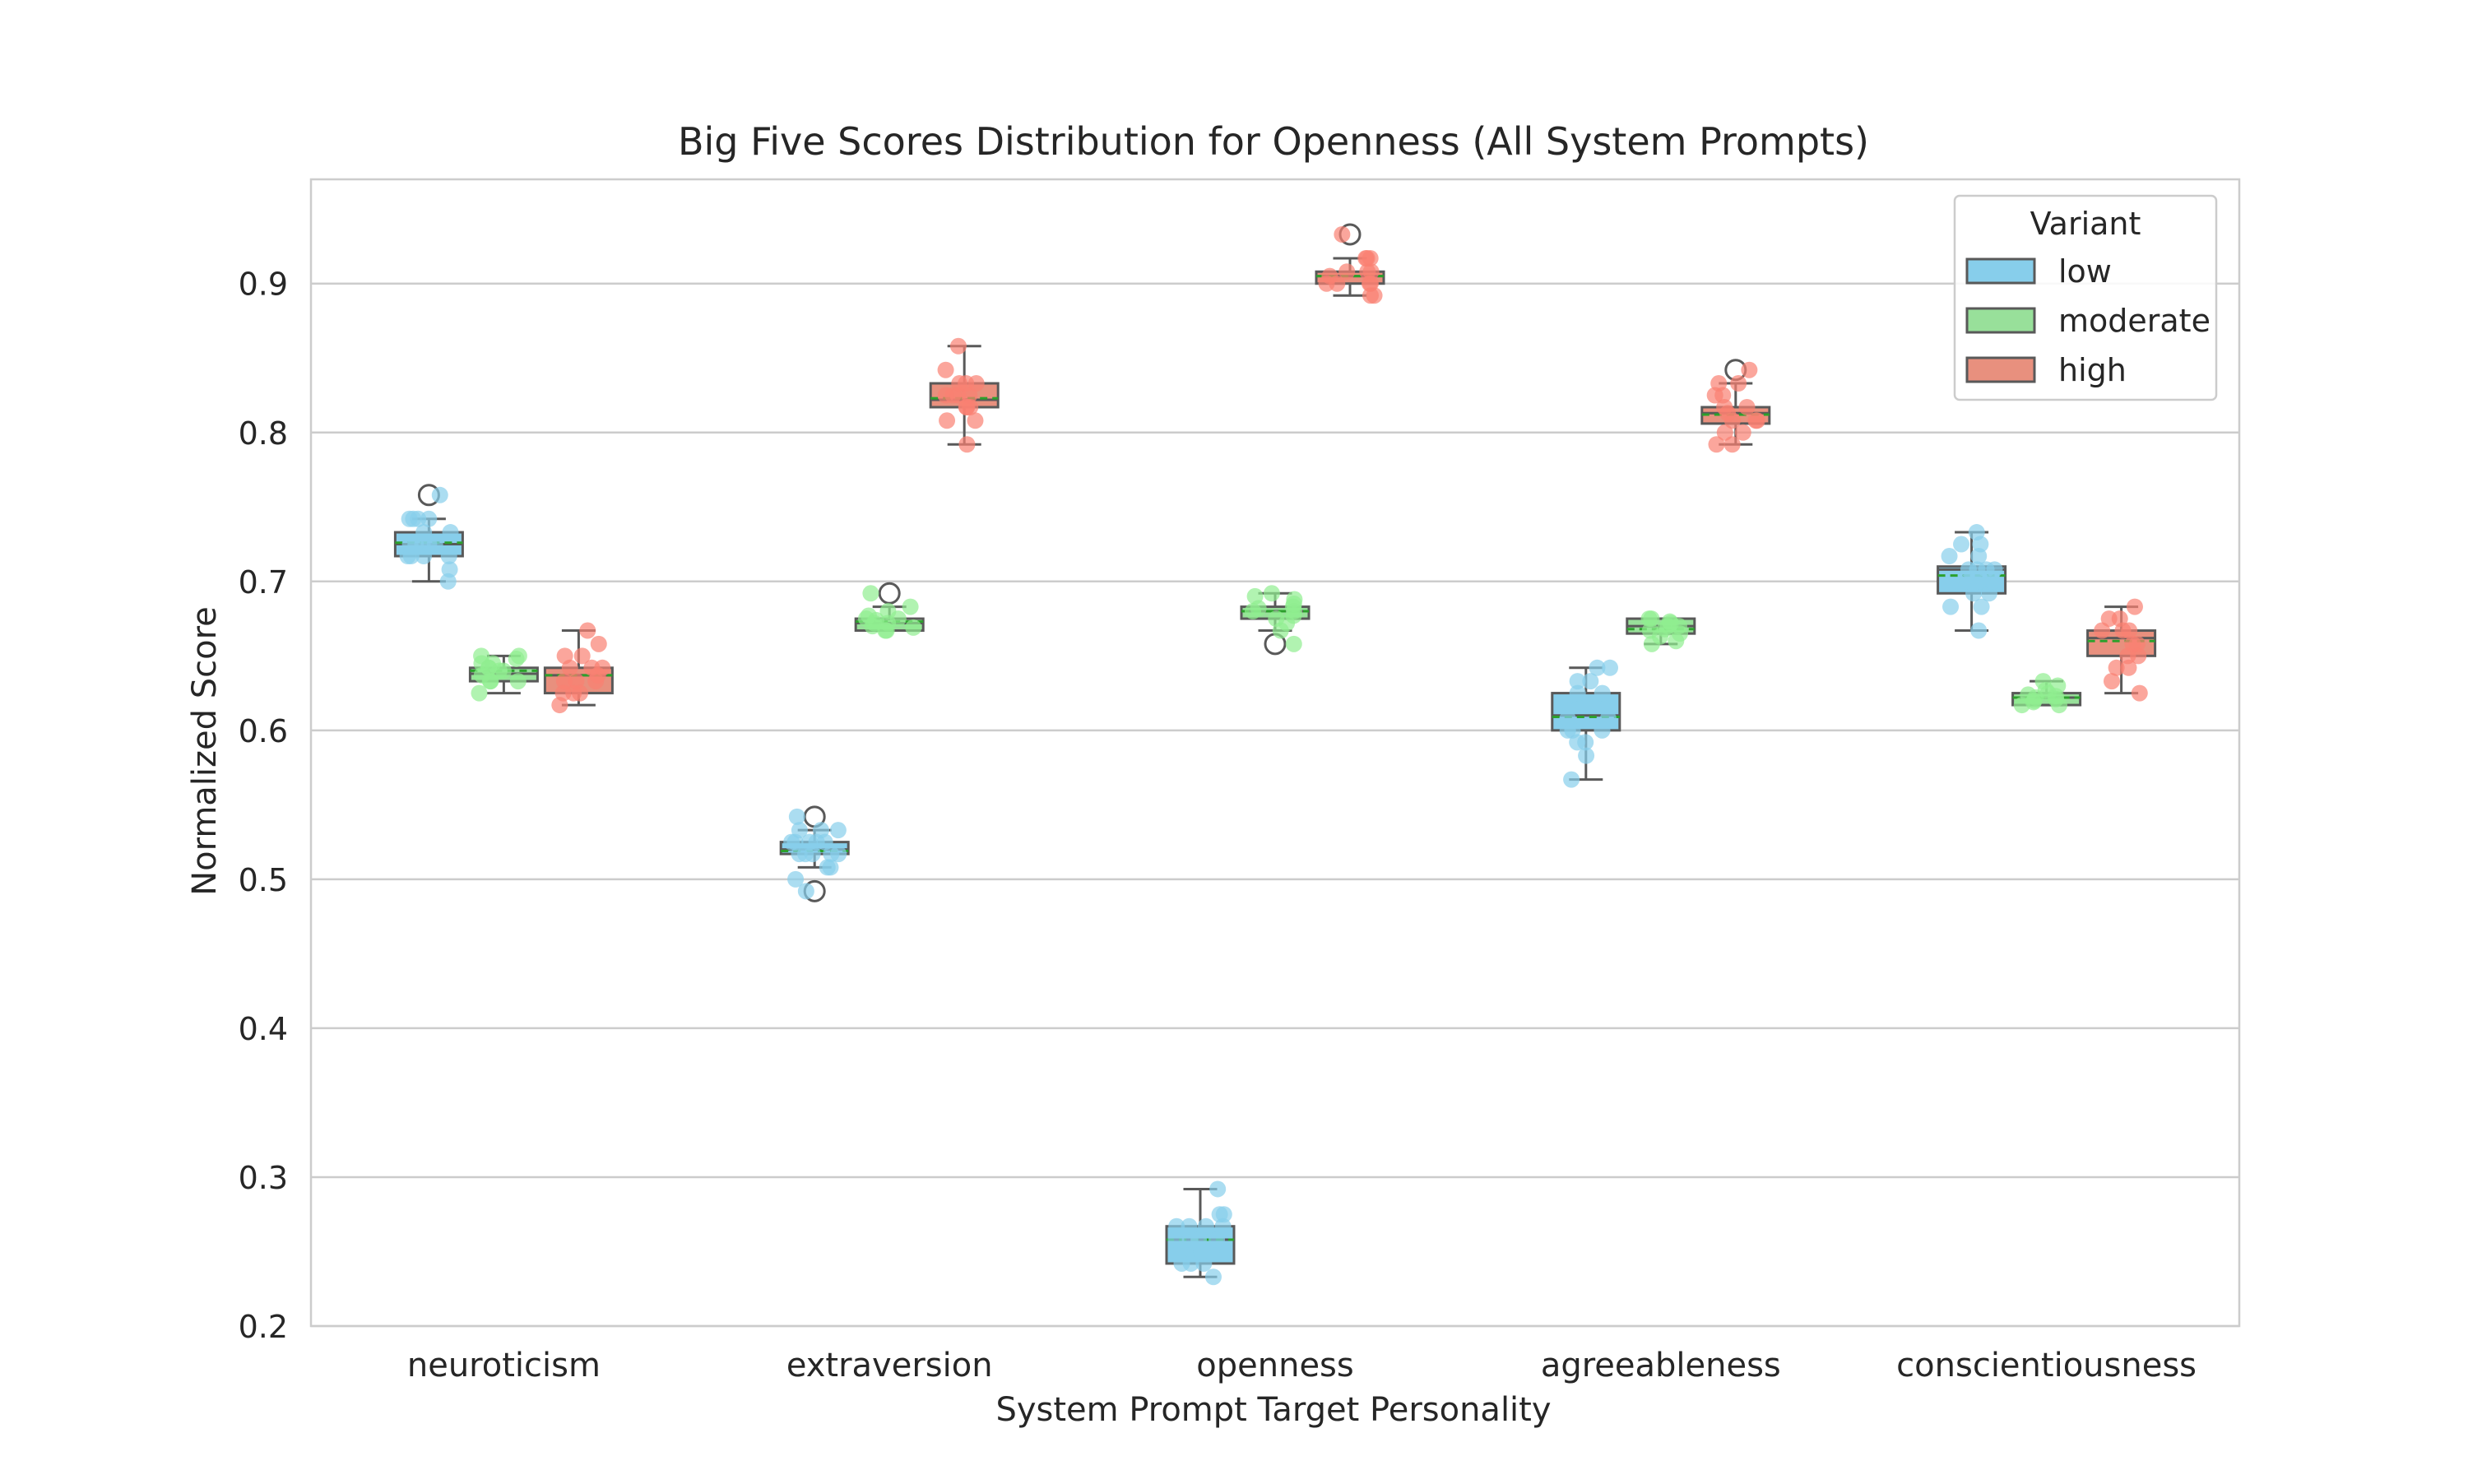 The image size is (2468, 1484). I want to click on x-tick-label-openness: openness, so click(1274, 1365).